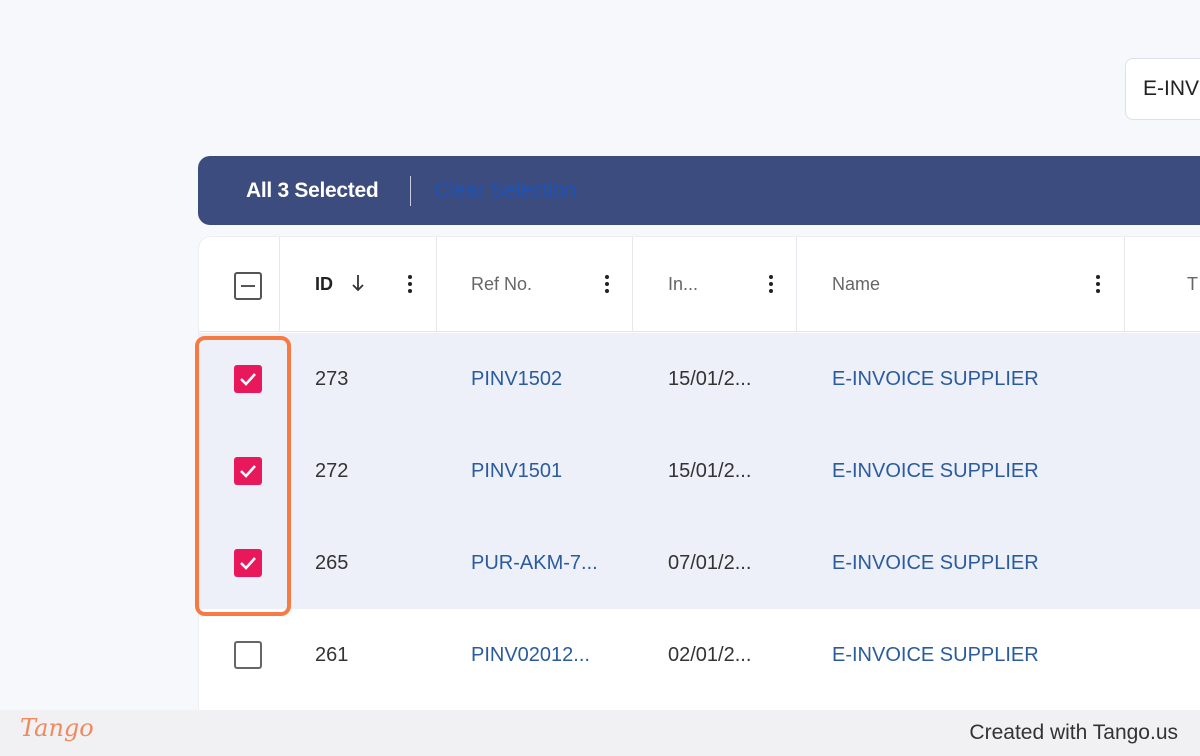  Describe the element at coordinates (517, 379) in the screenshot. I see `cell-ref-link: PINV1502` at that location.